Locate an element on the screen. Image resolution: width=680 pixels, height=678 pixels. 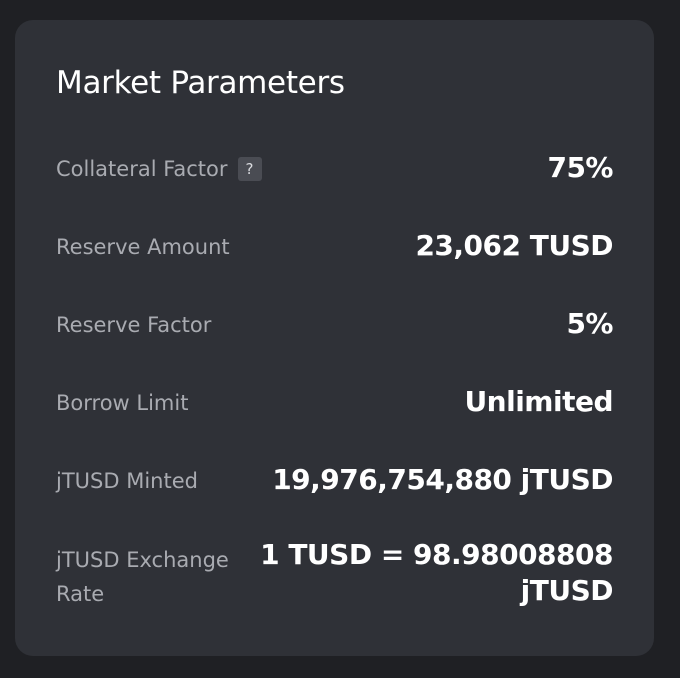
card-title: Market Parameters is located at coordinates (200, 83).